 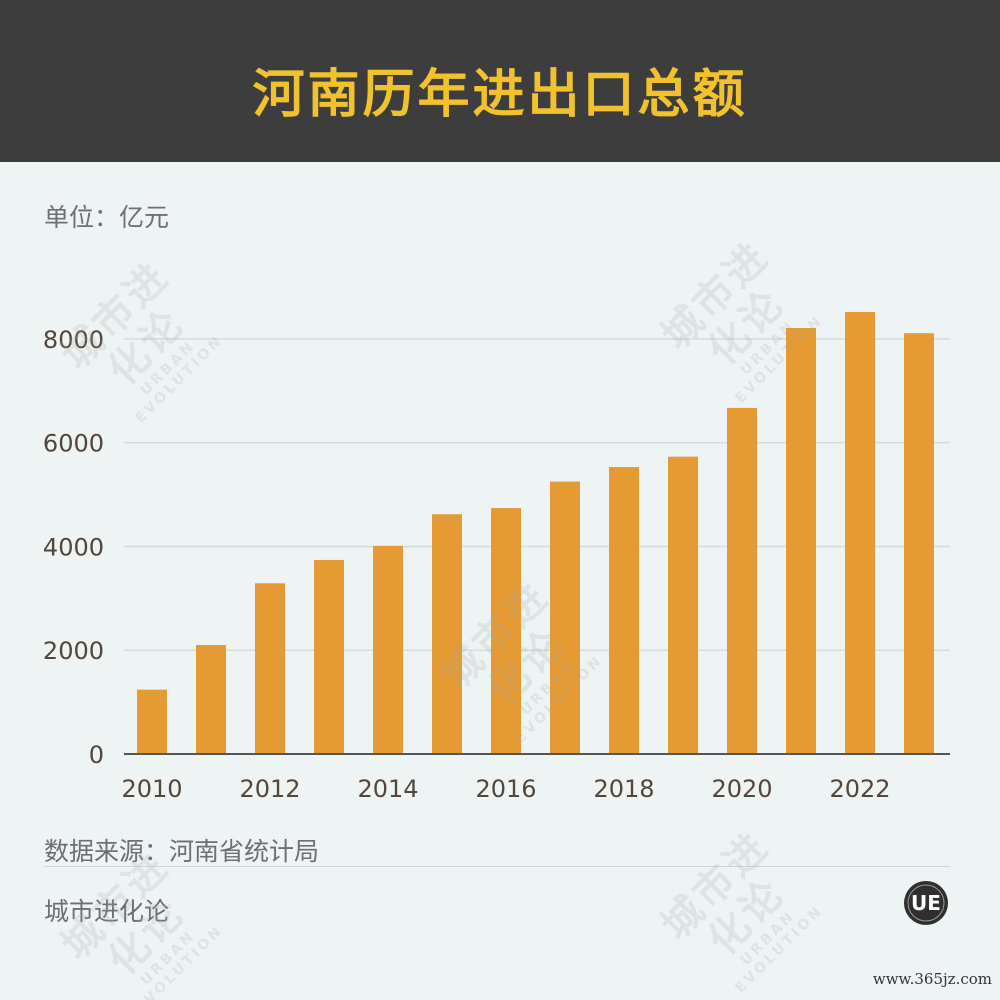 What do you see at coordinates (73, 340) in the screenshot?
I see `y-tick-label: 8000` at bounding box center [73, 340].